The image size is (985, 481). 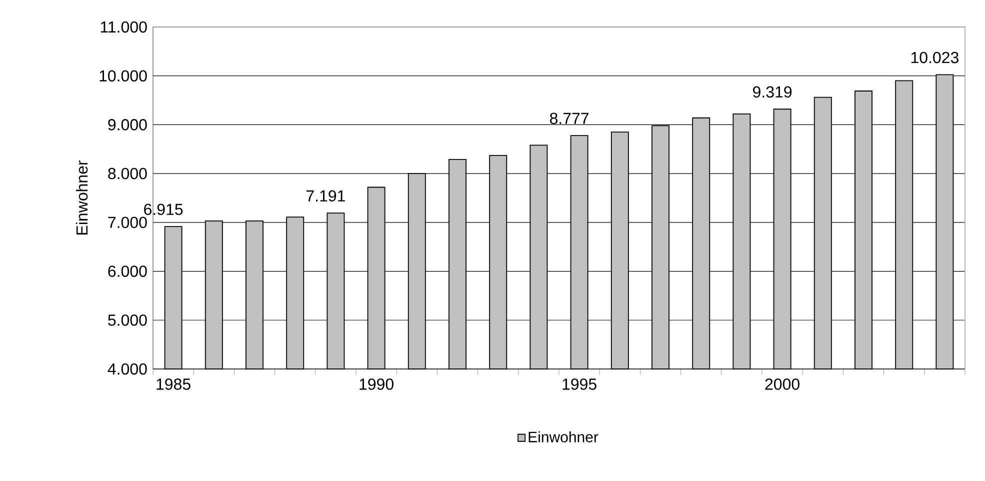 I want to click on x-tick-label: 2000, so click(x=782, y=384).